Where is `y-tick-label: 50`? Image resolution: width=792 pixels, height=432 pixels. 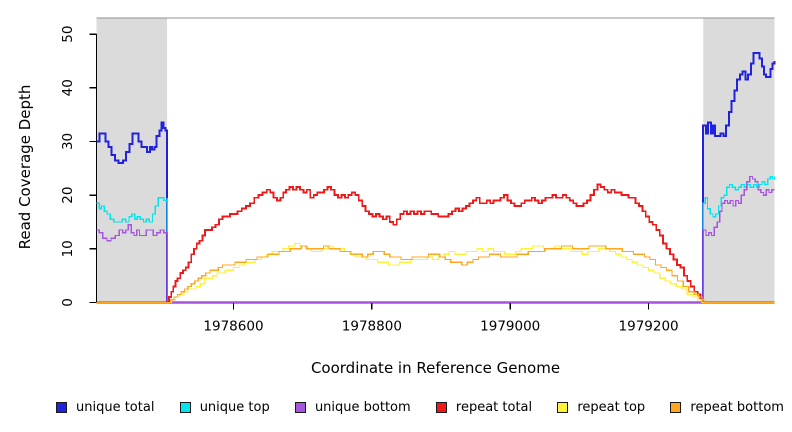
y-tick-label: 50 is located at coordinates (68, 34).